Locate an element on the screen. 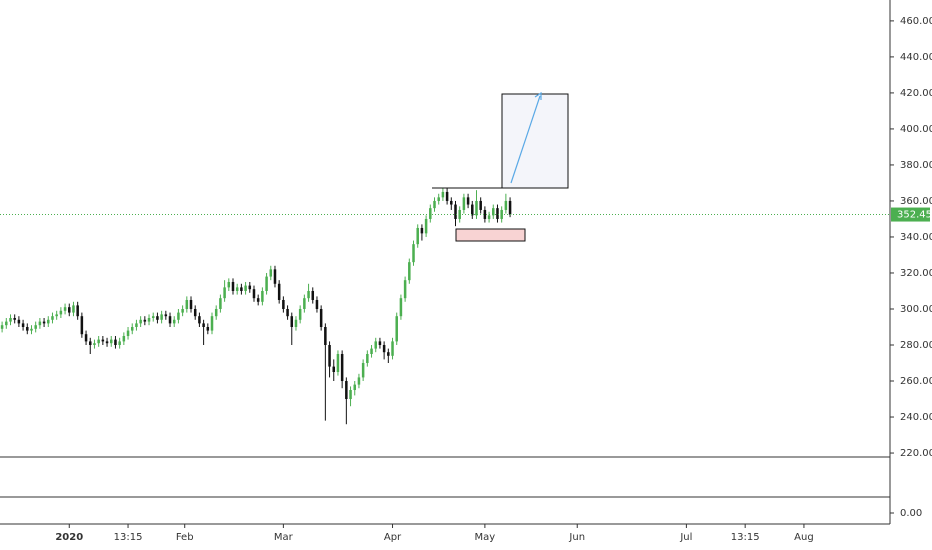  last-price-label: 352.45 is located at coordinates (914, 215).